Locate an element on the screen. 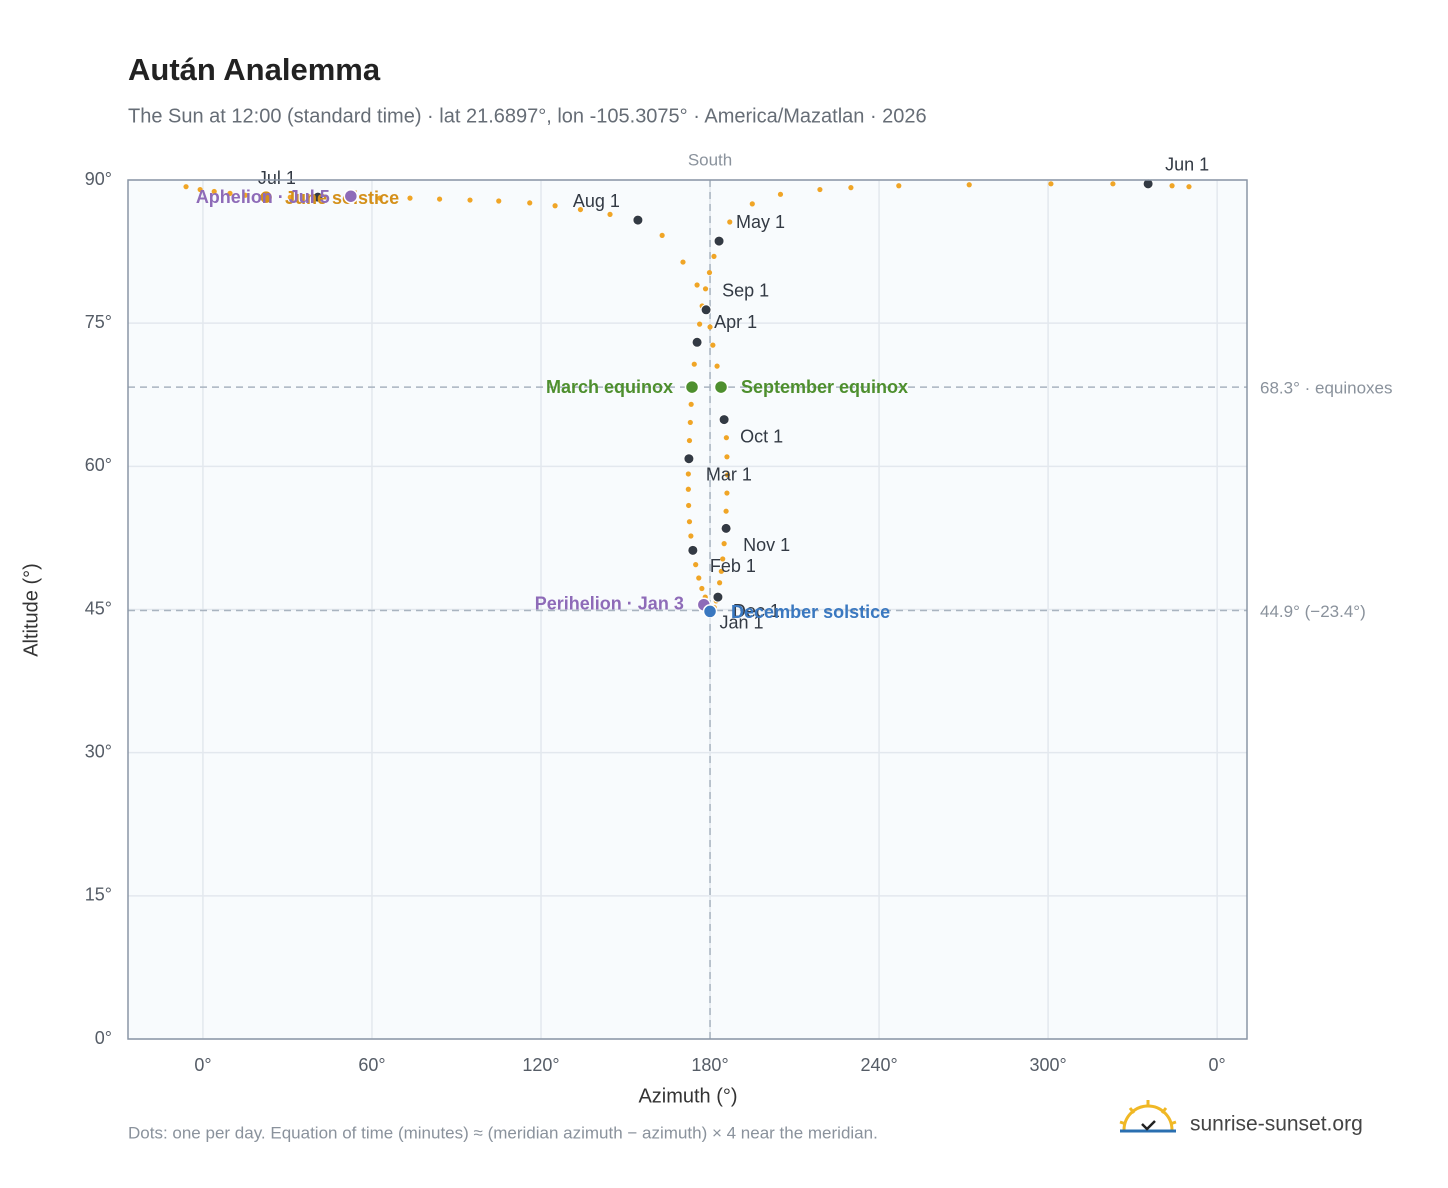 The image size is (1448, 1188). month-label: Jan 1 is located at coordinates (741, 622).